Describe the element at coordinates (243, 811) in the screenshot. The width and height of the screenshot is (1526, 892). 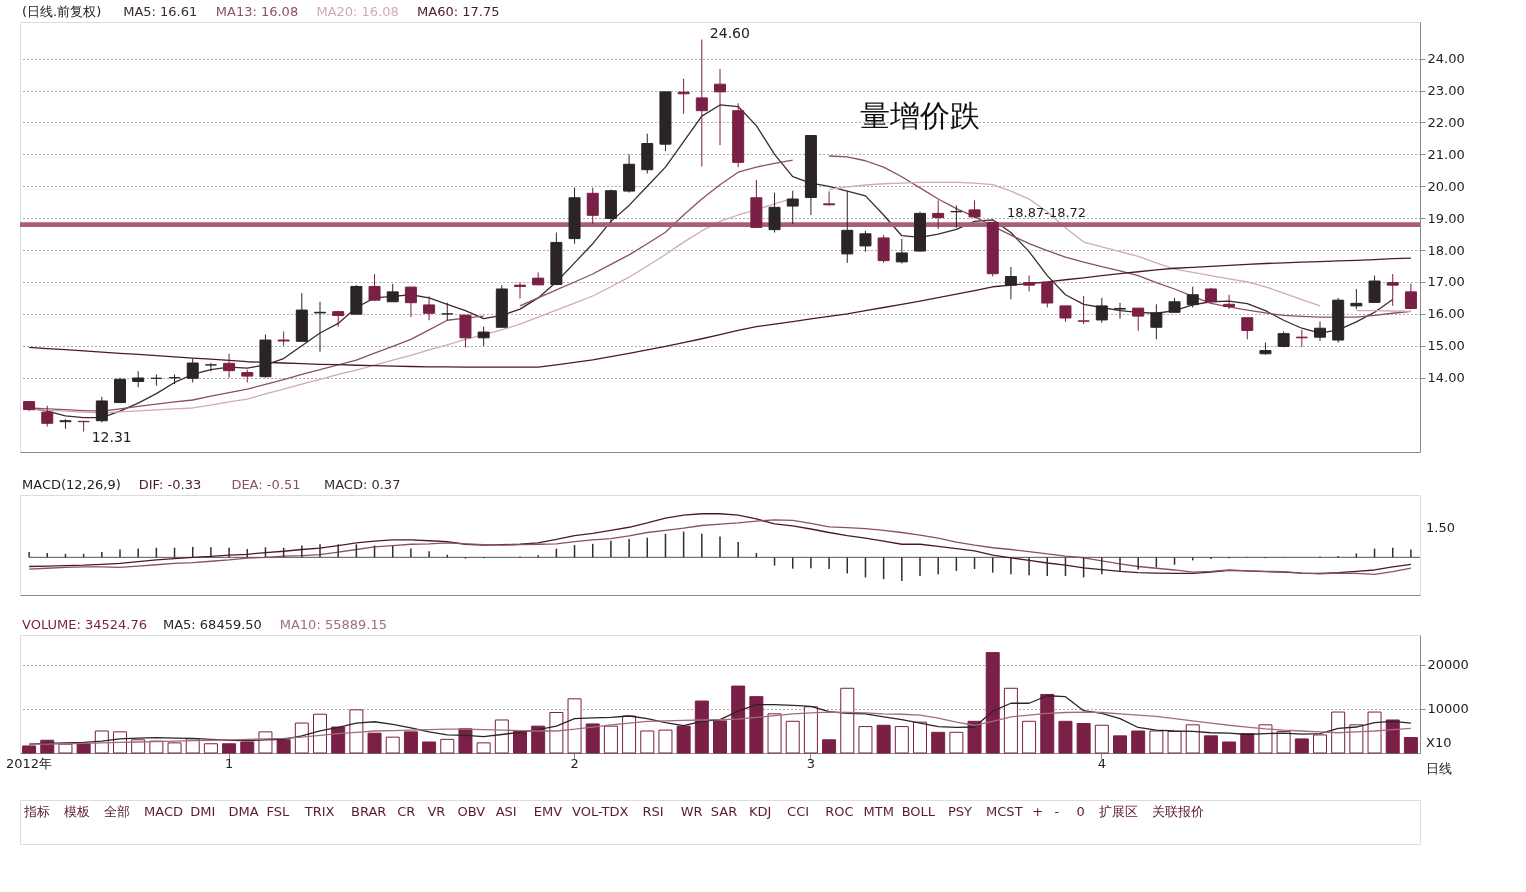
I see `text: DMA` at that location.